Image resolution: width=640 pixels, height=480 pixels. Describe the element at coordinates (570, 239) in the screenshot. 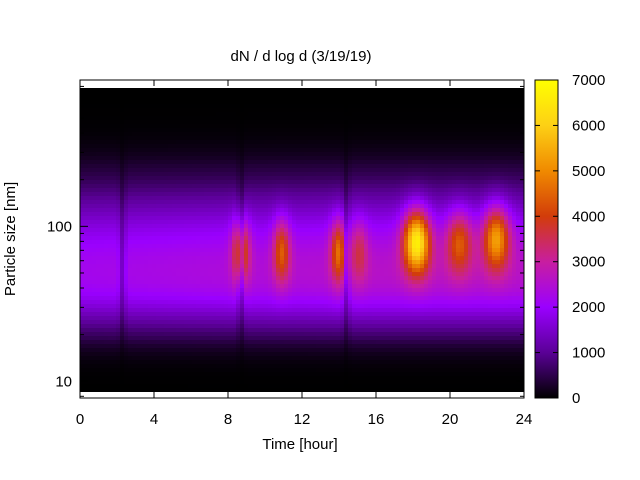

I see `colorbar-axis: 0 1000 2000 3000 4000 5000 6000 7000` at that location.